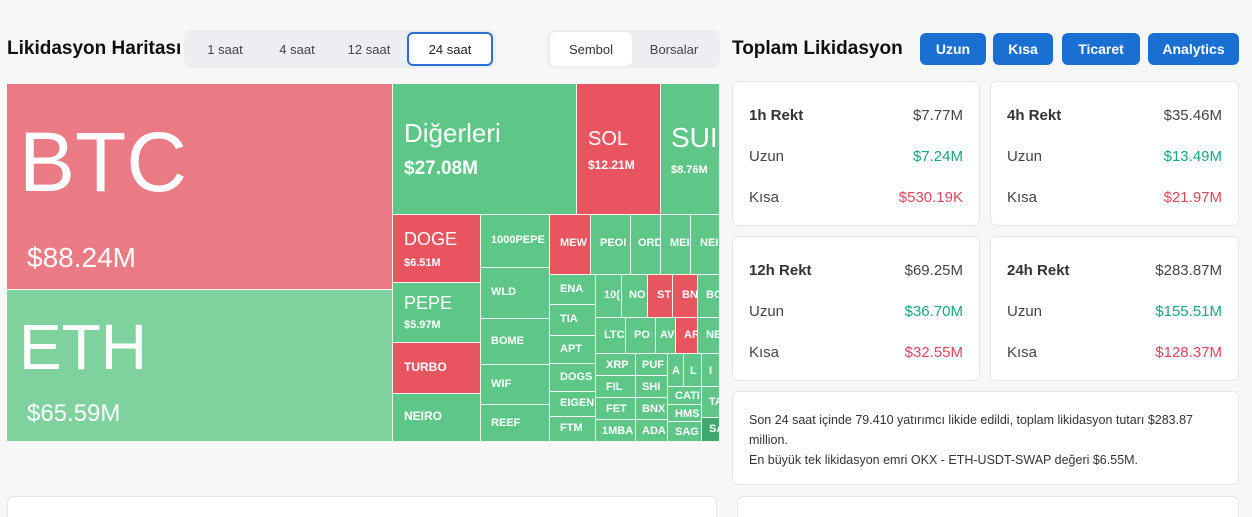 Image resolution: width=1252 pixels, height=517 pixels. What do you see at coordinates (591, 49) in the screenshot?
I see `tab-symbol: Sembol` at bounding box center [591, 49].